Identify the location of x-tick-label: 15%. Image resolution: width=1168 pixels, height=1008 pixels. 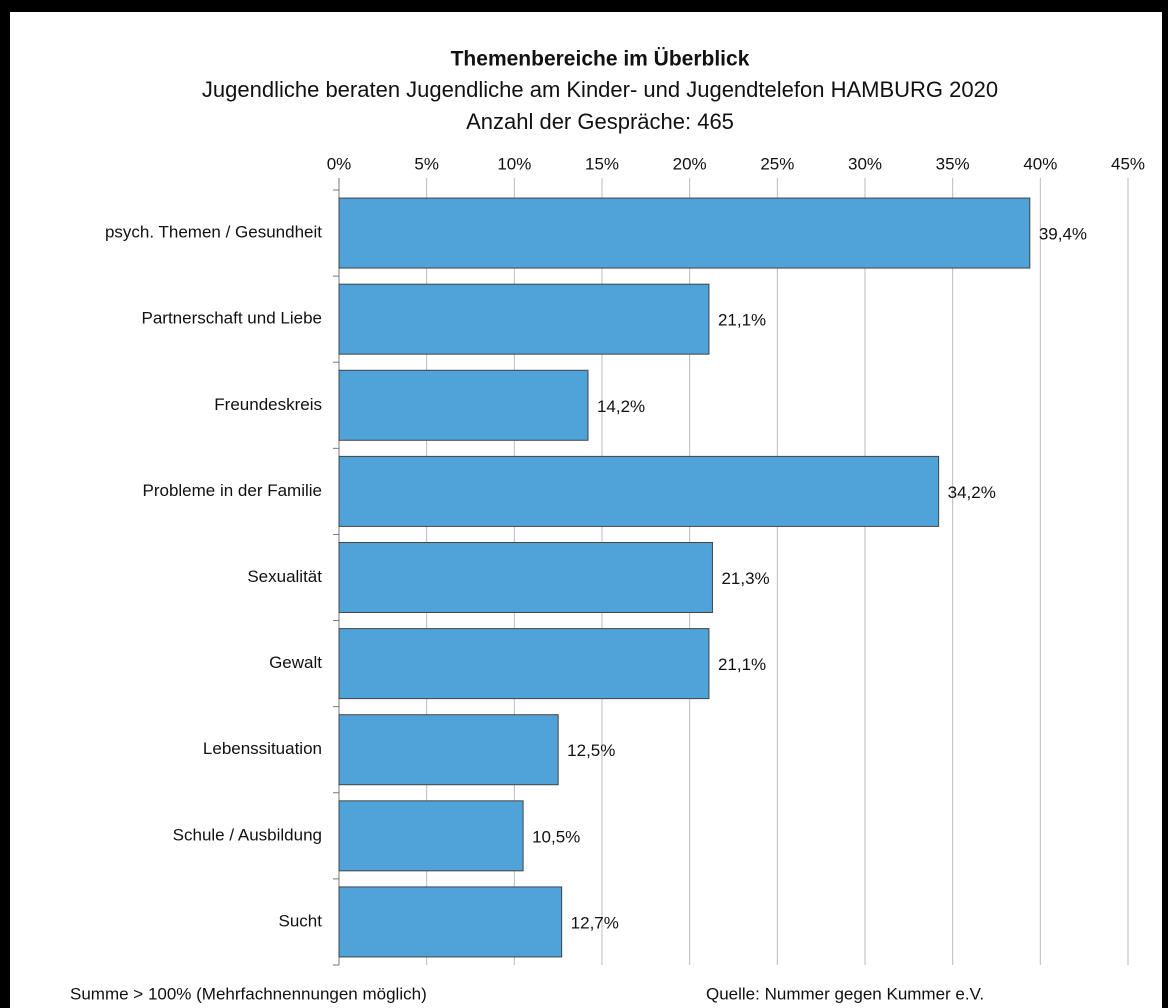
(602, 163).